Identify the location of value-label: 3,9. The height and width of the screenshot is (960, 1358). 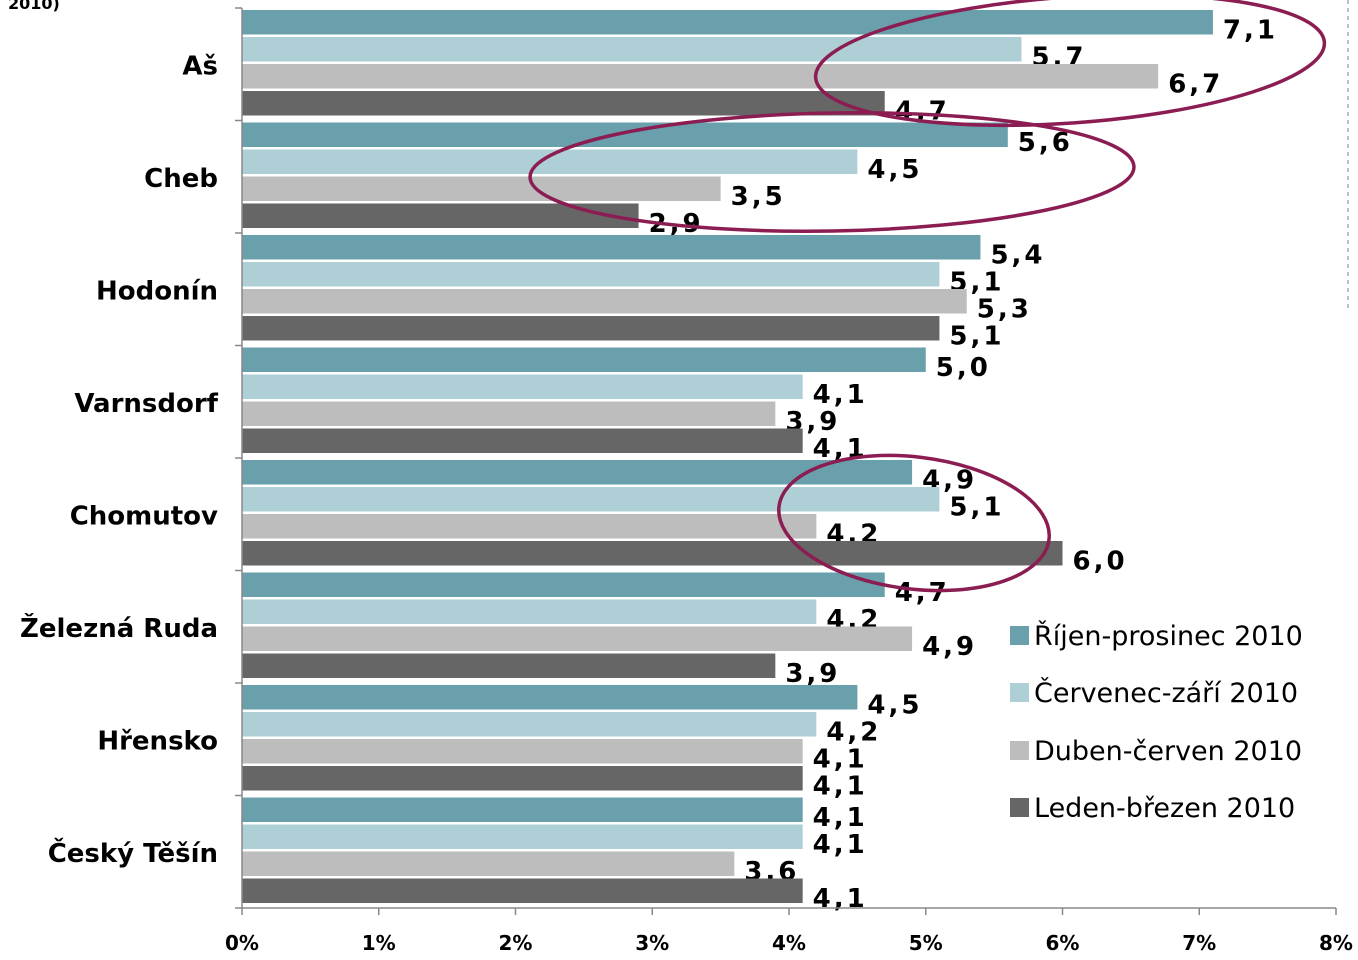
(812, 674).